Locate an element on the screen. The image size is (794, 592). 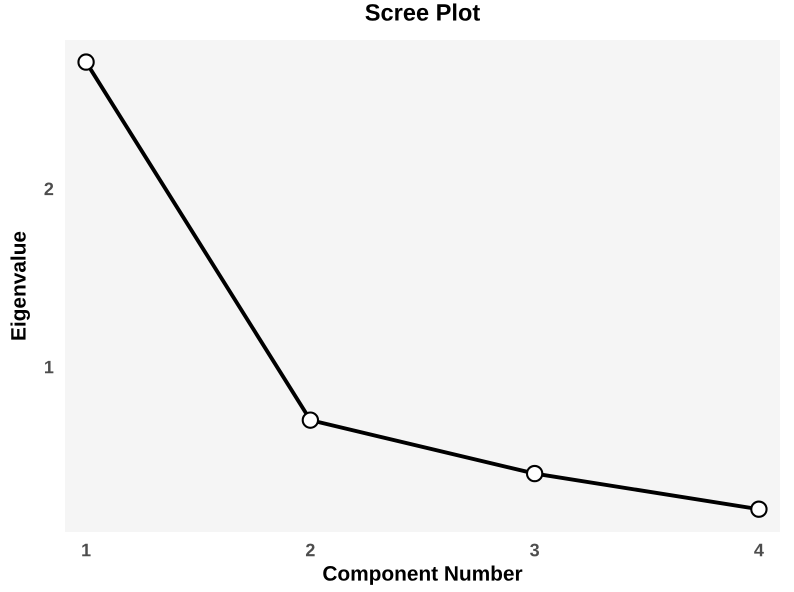
chart-title: Scree Plot is located at coordinates (422, 12).